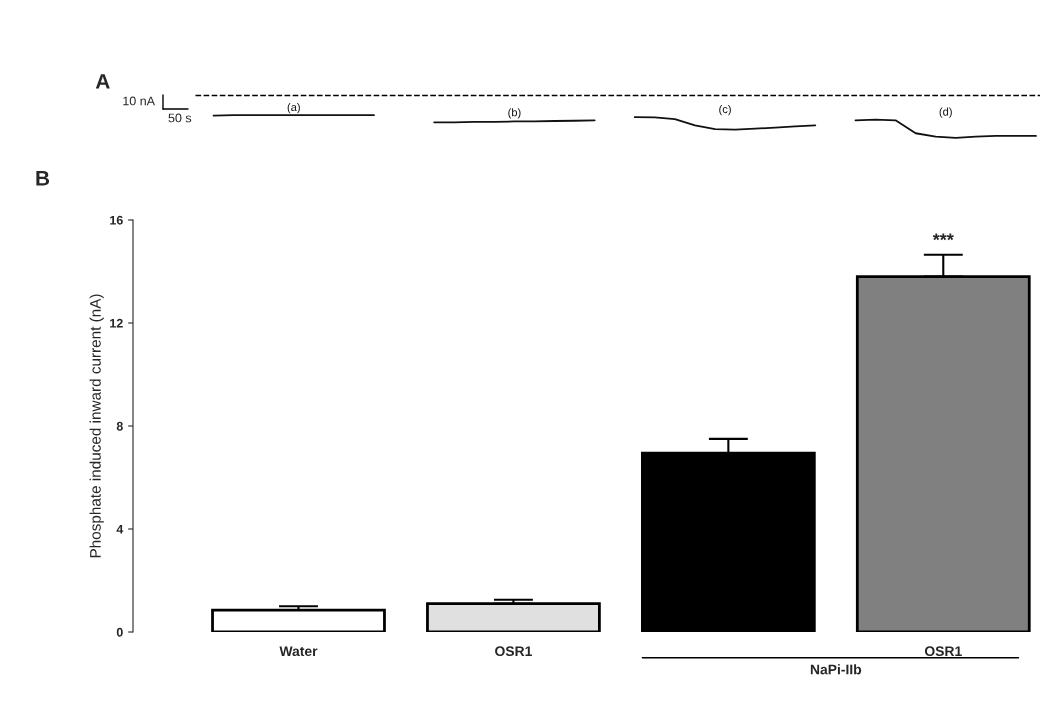 The height and width of the screenshot is (702, 1062). What do you see at coordinates (836, 669) in the screenshot?
I see `text: NaPi-IIb` at bounding box center [836, 669].